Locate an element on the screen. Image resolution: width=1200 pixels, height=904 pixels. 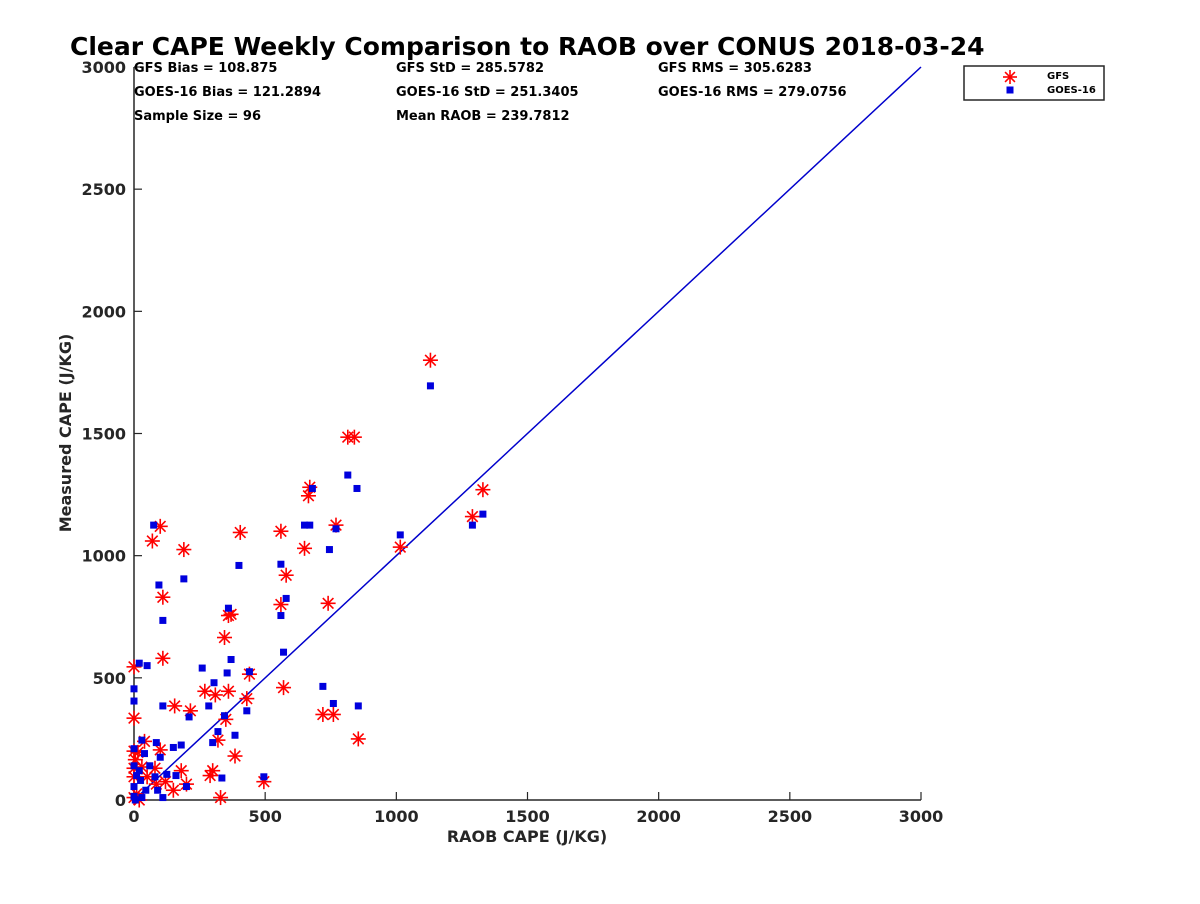
legend-goes16-marker is located at coordinates (1010, 90).